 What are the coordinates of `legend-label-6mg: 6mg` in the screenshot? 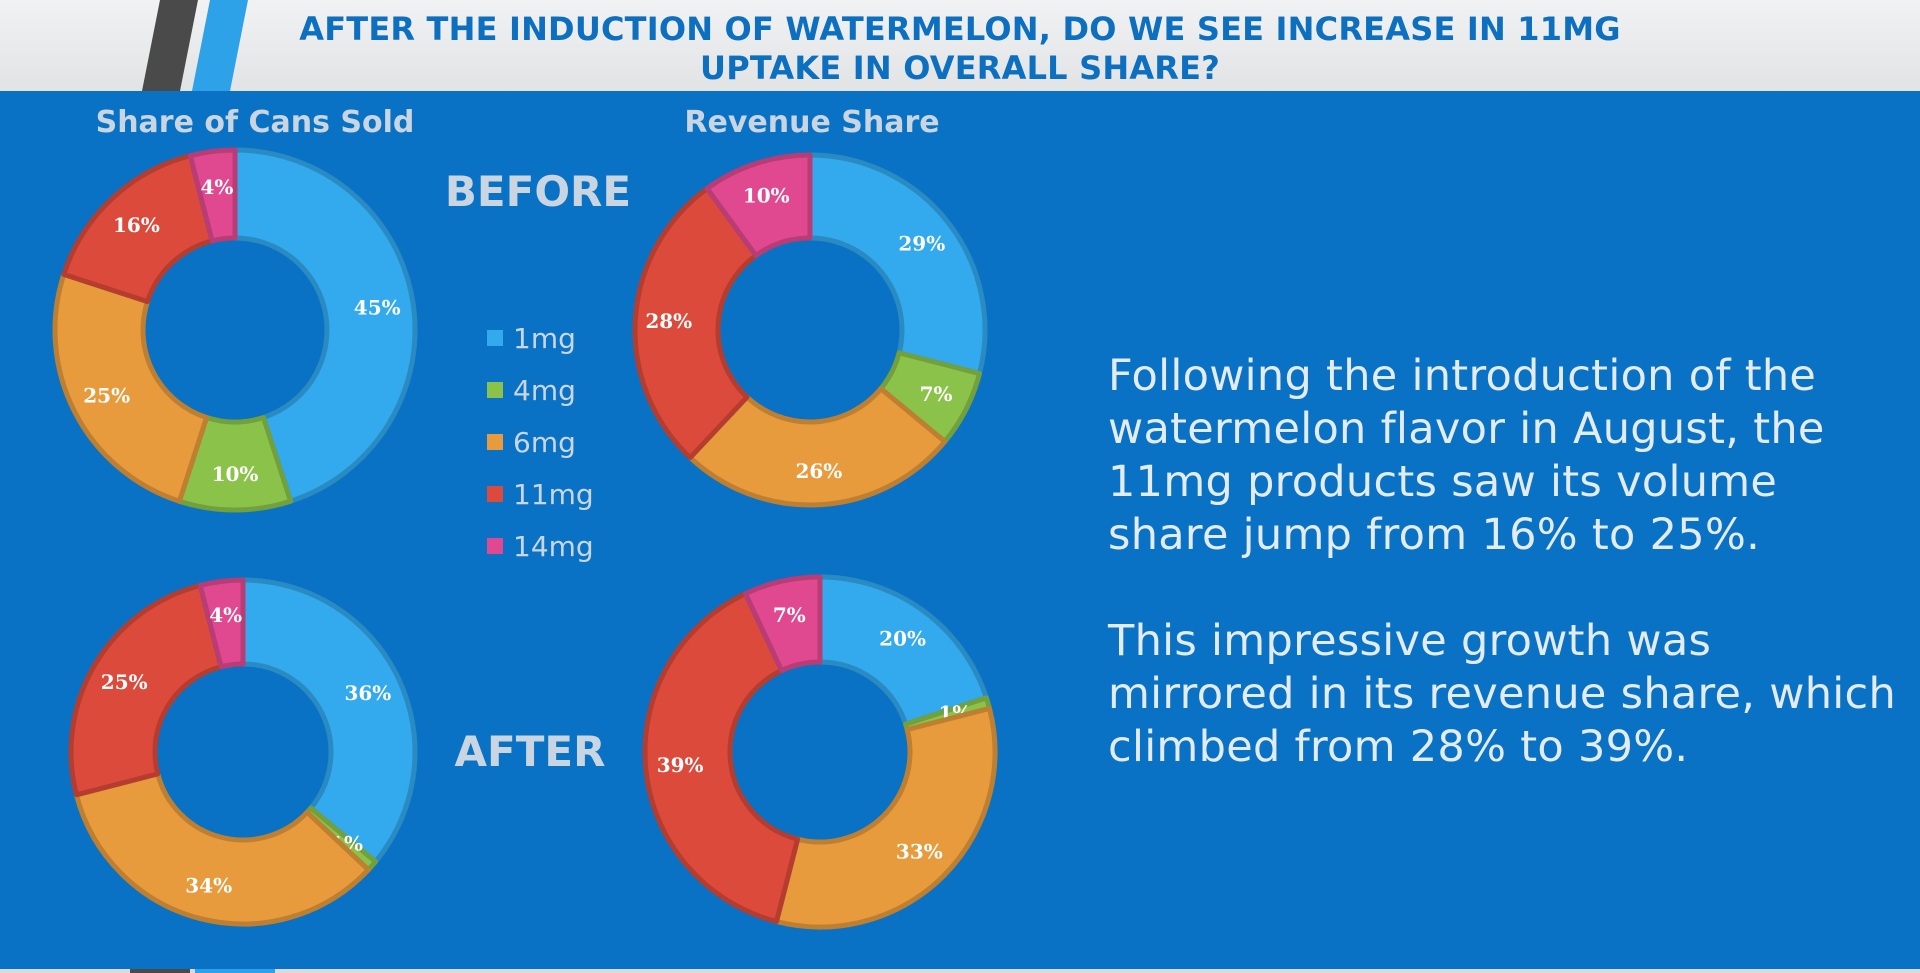 It's located at (544, 442).